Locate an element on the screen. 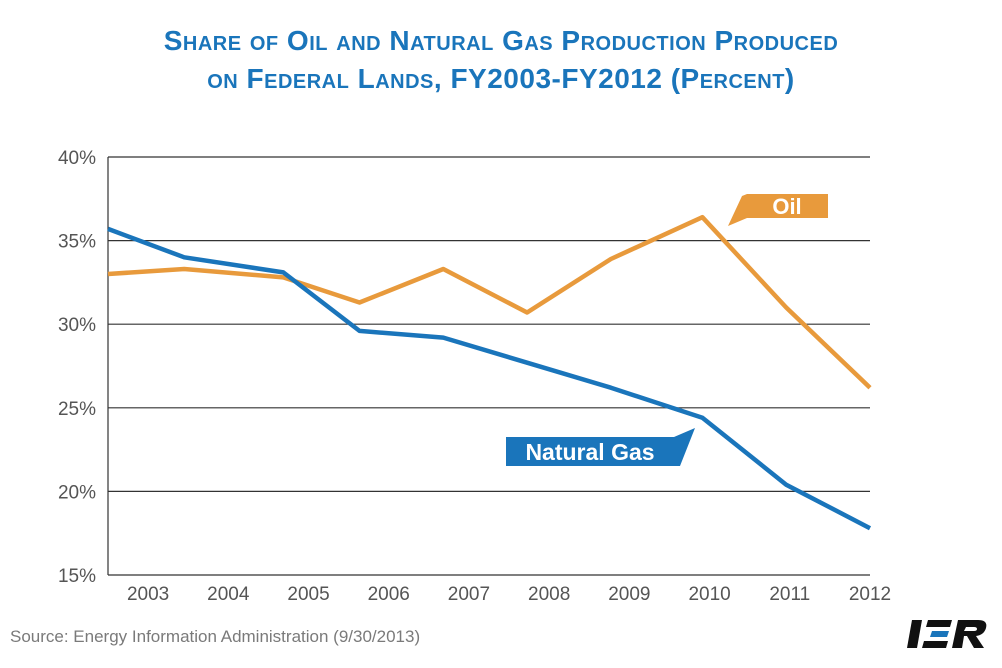 This screenshot has height=668, width=1002. x-tick-label: 2004 is located at coordinates (228, 594).